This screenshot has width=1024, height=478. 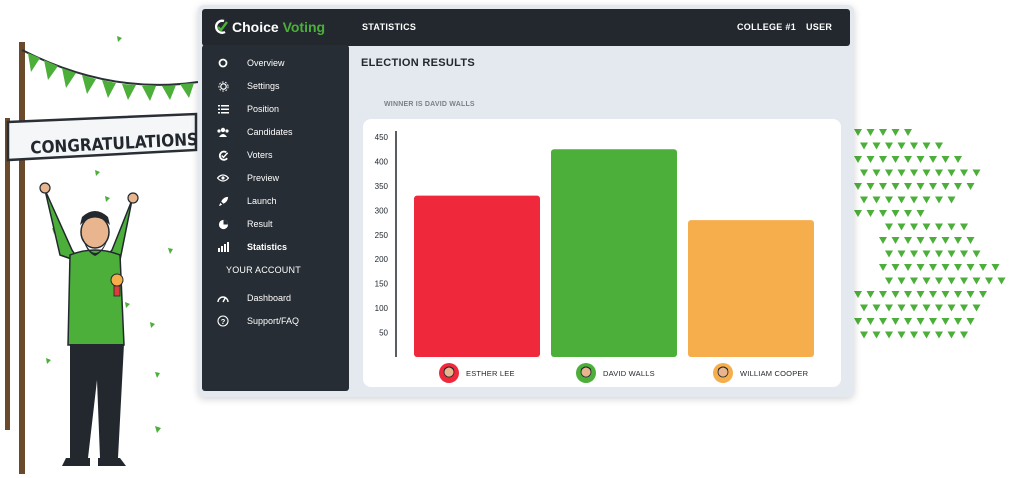 What do you see at coordinates (223, 155) in the screenshot?
I see `voters-icon` at bounding box center [223, 155].